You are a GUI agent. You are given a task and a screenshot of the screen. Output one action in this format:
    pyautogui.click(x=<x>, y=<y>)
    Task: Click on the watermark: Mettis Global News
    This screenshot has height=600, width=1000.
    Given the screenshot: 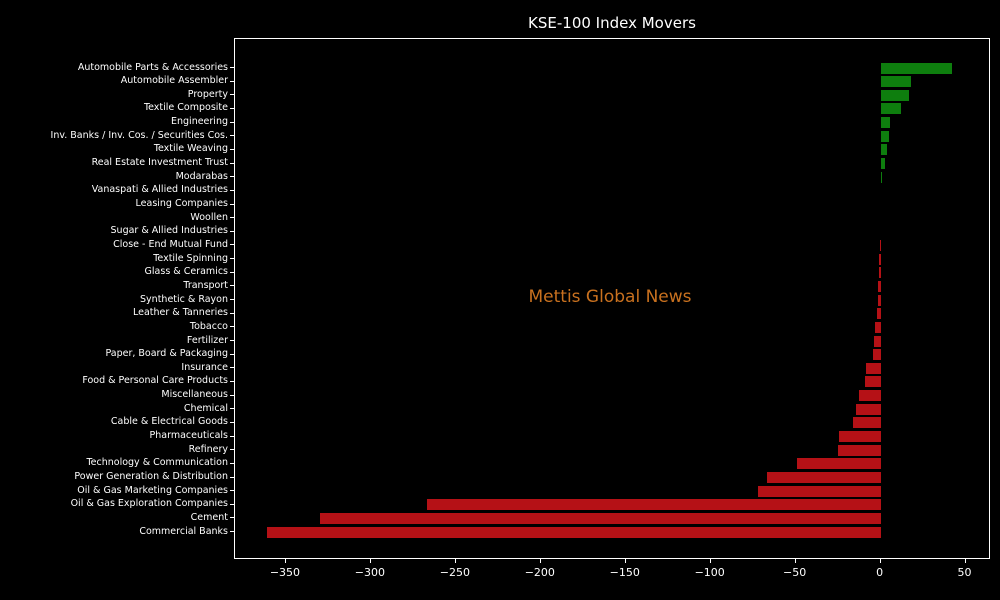 What is the action you would take?
    pyautogui.click(x=610, y=297)
    